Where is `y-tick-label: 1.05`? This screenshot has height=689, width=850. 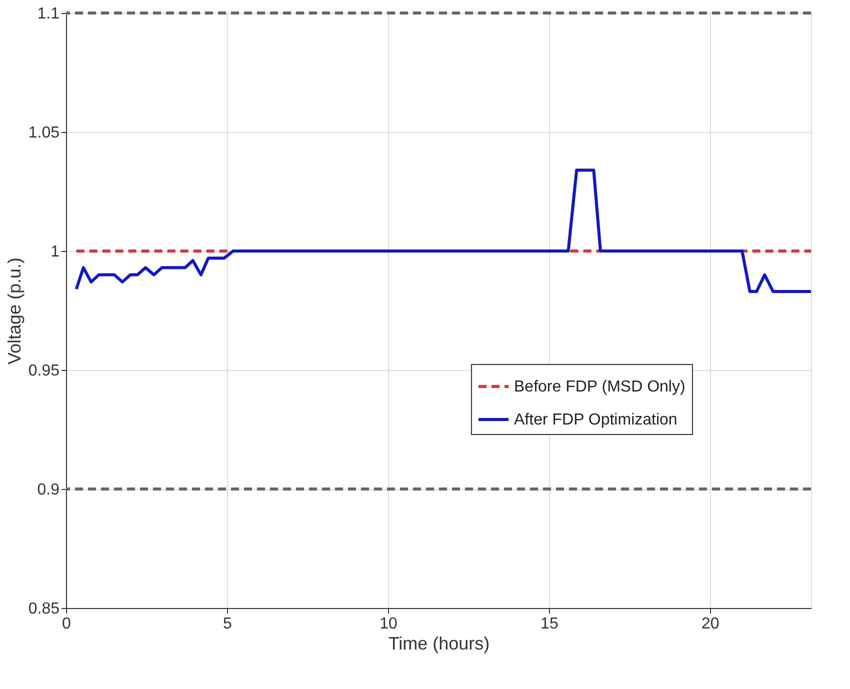
y-tick-label: 1.05 is located at coordinates (44, 133).